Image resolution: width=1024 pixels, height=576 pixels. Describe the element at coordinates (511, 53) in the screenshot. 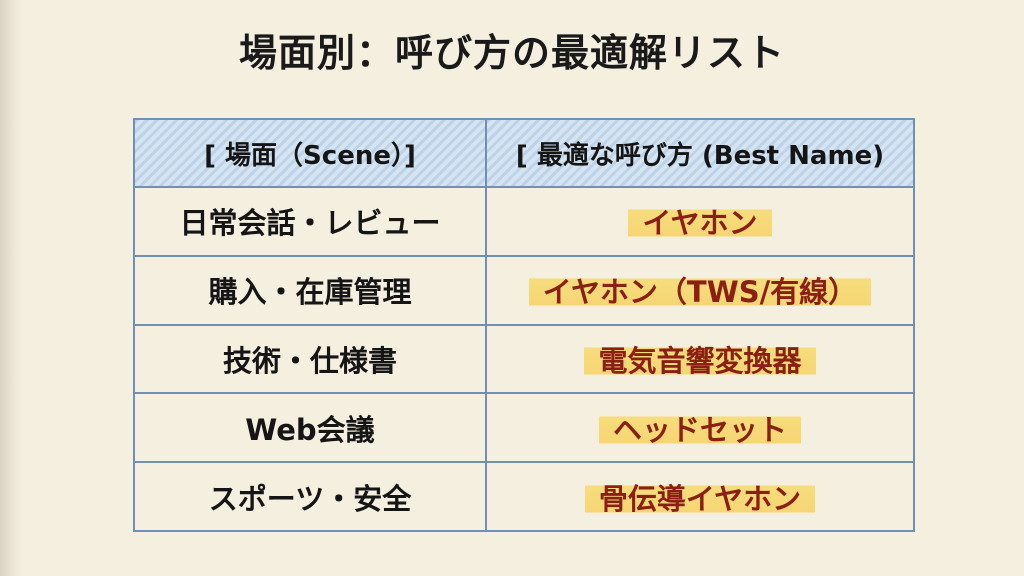

I see `page-title: 場面別：呼び方の最適解リスト` at that location.